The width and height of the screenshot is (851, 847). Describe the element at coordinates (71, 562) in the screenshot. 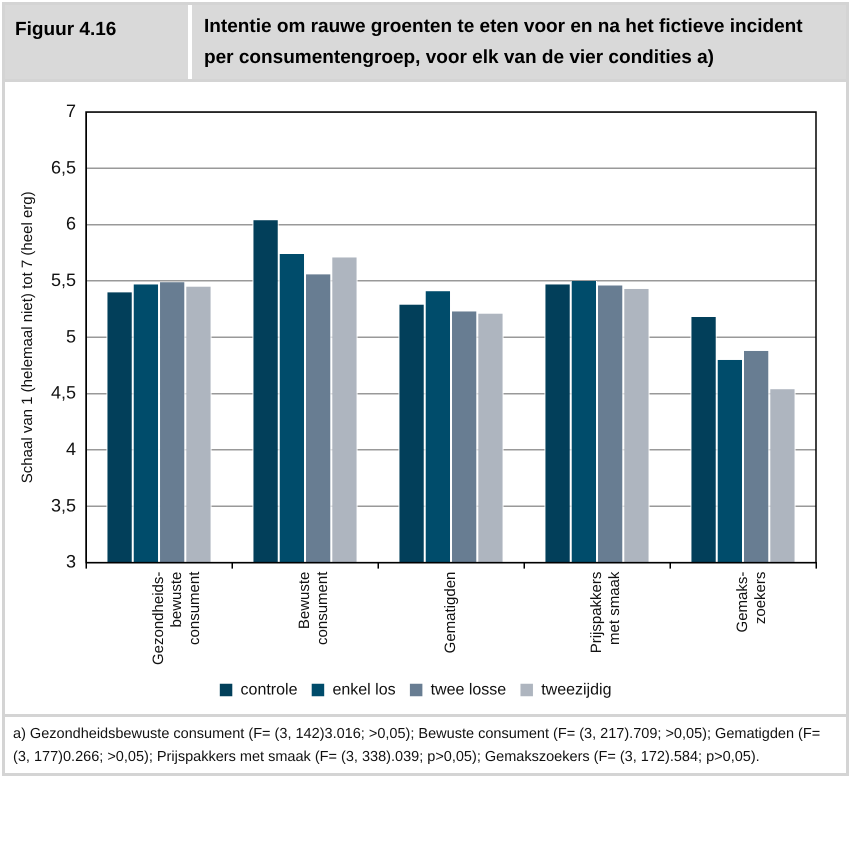

I see `y-tick-label: 3` at that location.